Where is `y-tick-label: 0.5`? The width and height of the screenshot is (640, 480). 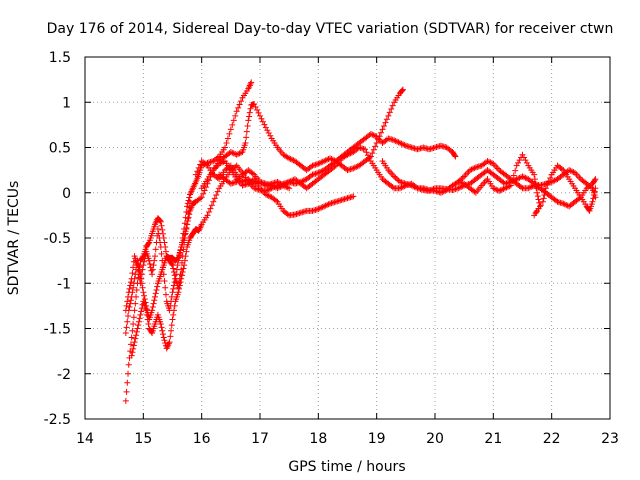
y-tick-label: 0.5 is located at coordinates (60, 149).